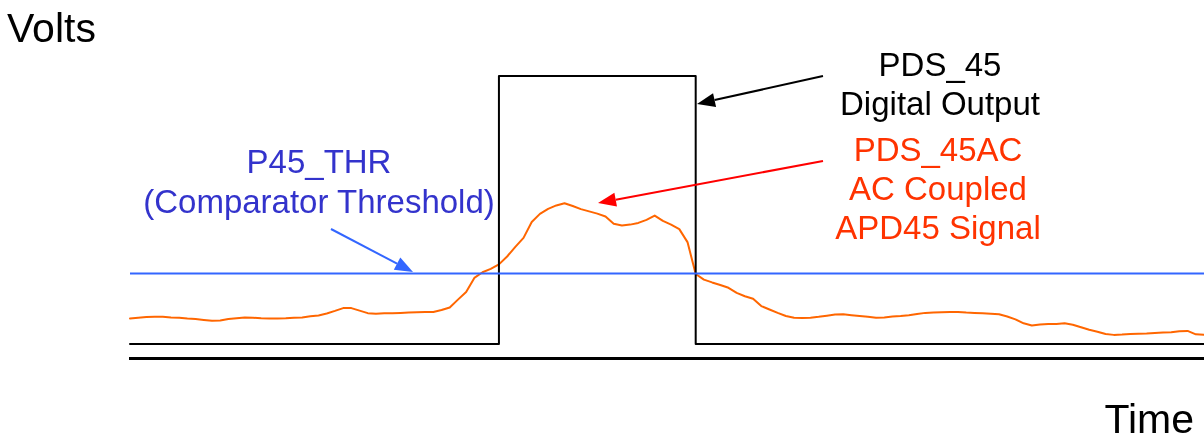  I want to click on y-axis-title: Volts, so click(51, 28).